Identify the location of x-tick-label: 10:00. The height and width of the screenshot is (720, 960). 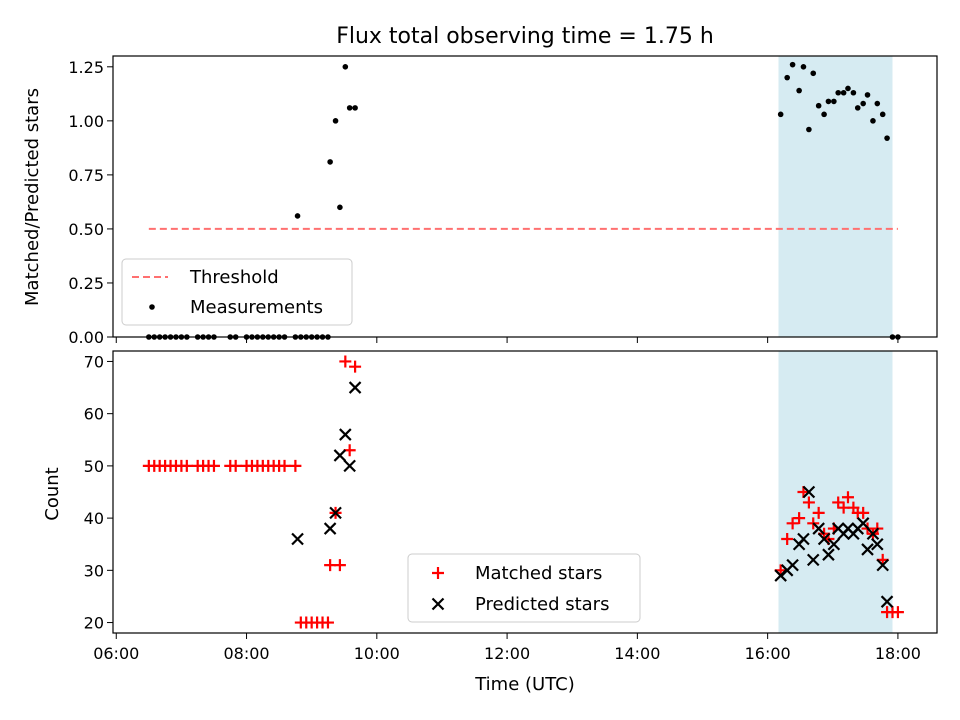
(377, 653).